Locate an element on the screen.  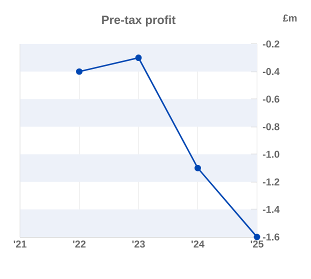
chart-title: Pre-tax profit is located at coordinates (139, 21).